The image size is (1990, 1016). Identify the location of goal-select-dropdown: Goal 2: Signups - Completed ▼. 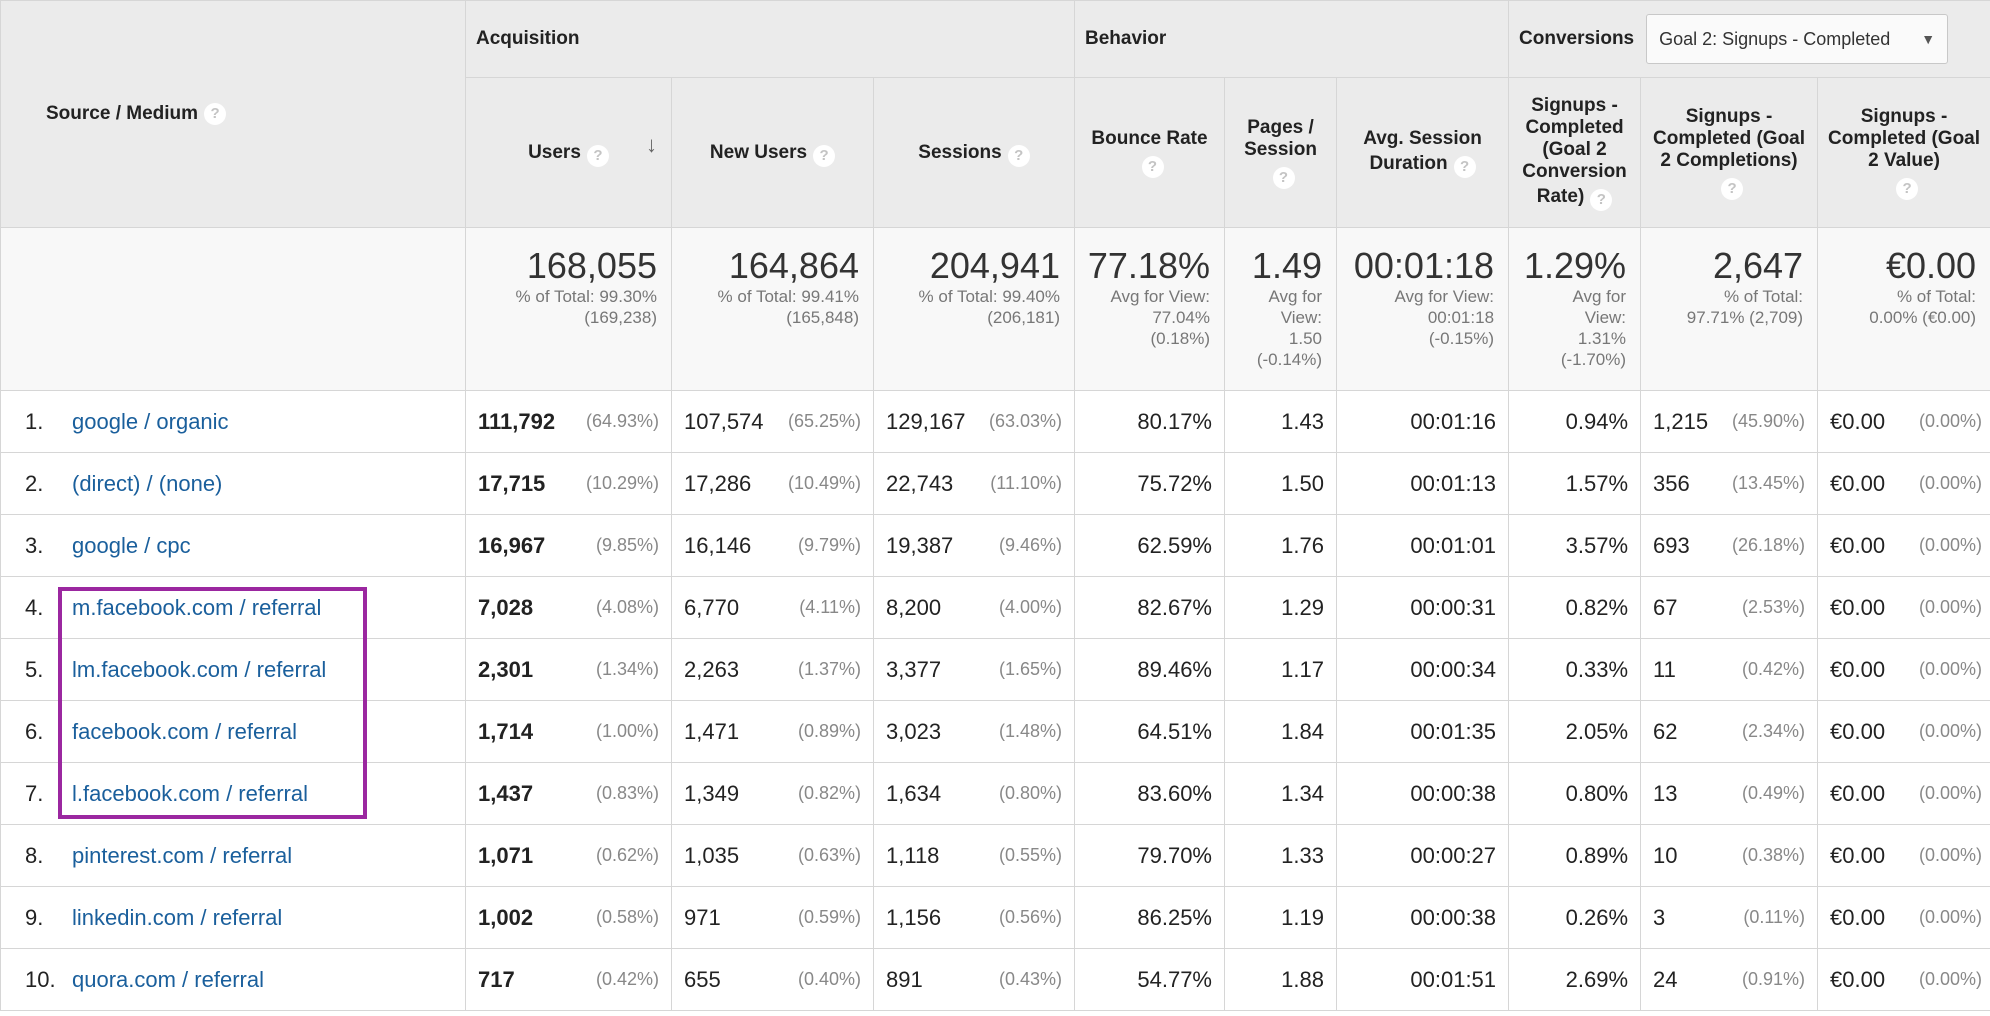
(1797, 39).